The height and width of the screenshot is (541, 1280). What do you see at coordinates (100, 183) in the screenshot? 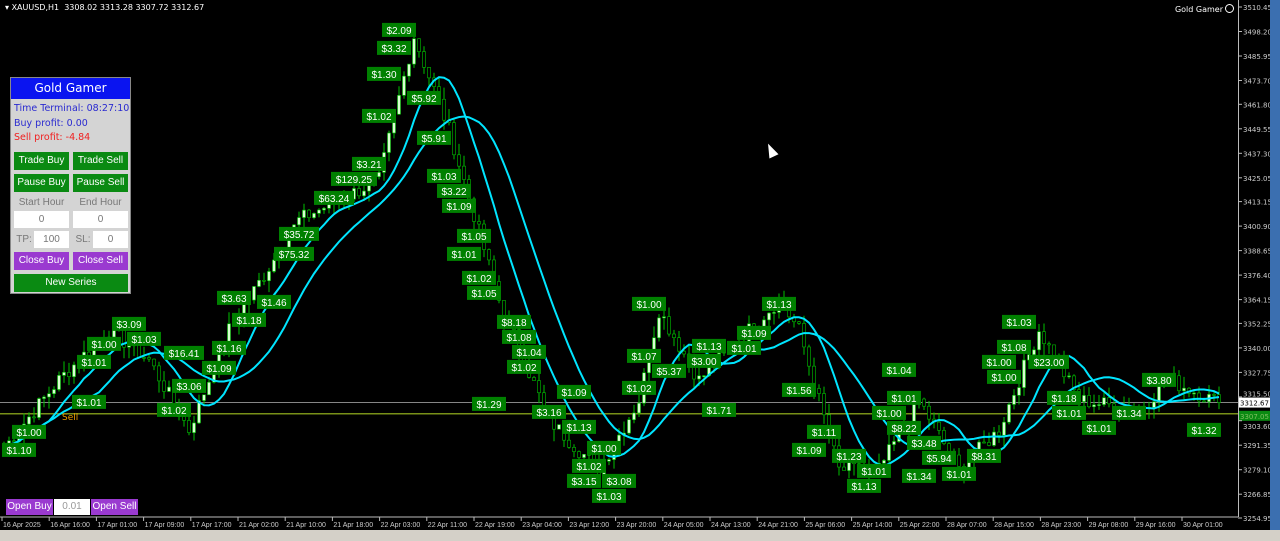
I see `pause-sell-button: Pause Sell` at bounding box center [100, 183].